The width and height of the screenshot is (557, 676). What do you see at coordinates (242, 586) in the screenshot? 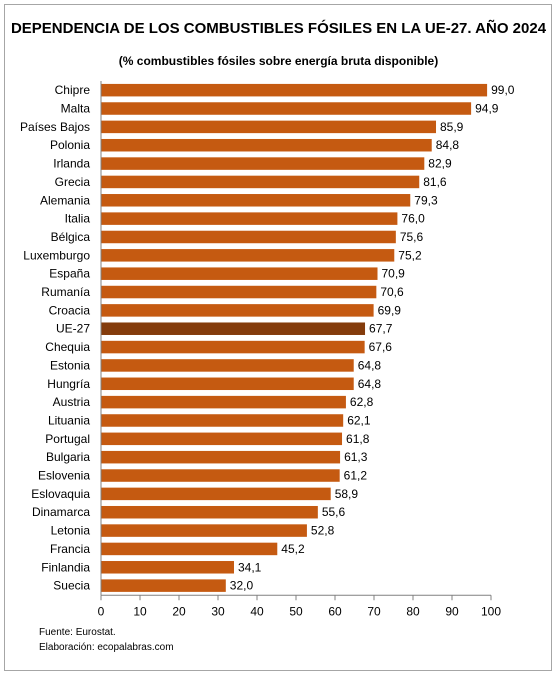
I see `value-label: 32,0` at bounding box center [242, 586].